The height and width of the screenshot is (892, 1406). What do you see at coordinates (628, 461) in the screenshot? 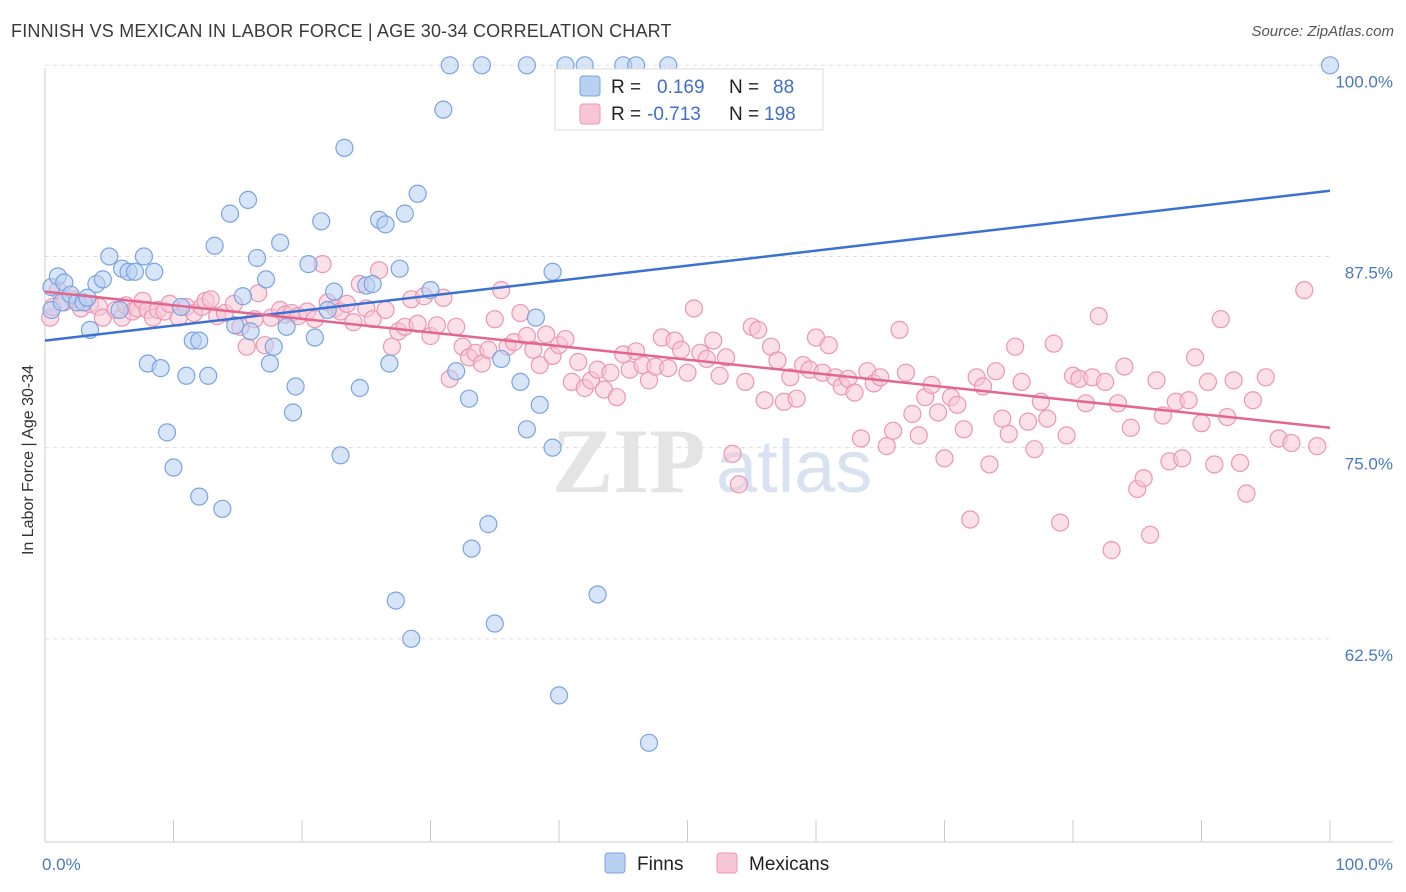
I see `watermark-zip: ZIP` at bounding box center [628, 461].